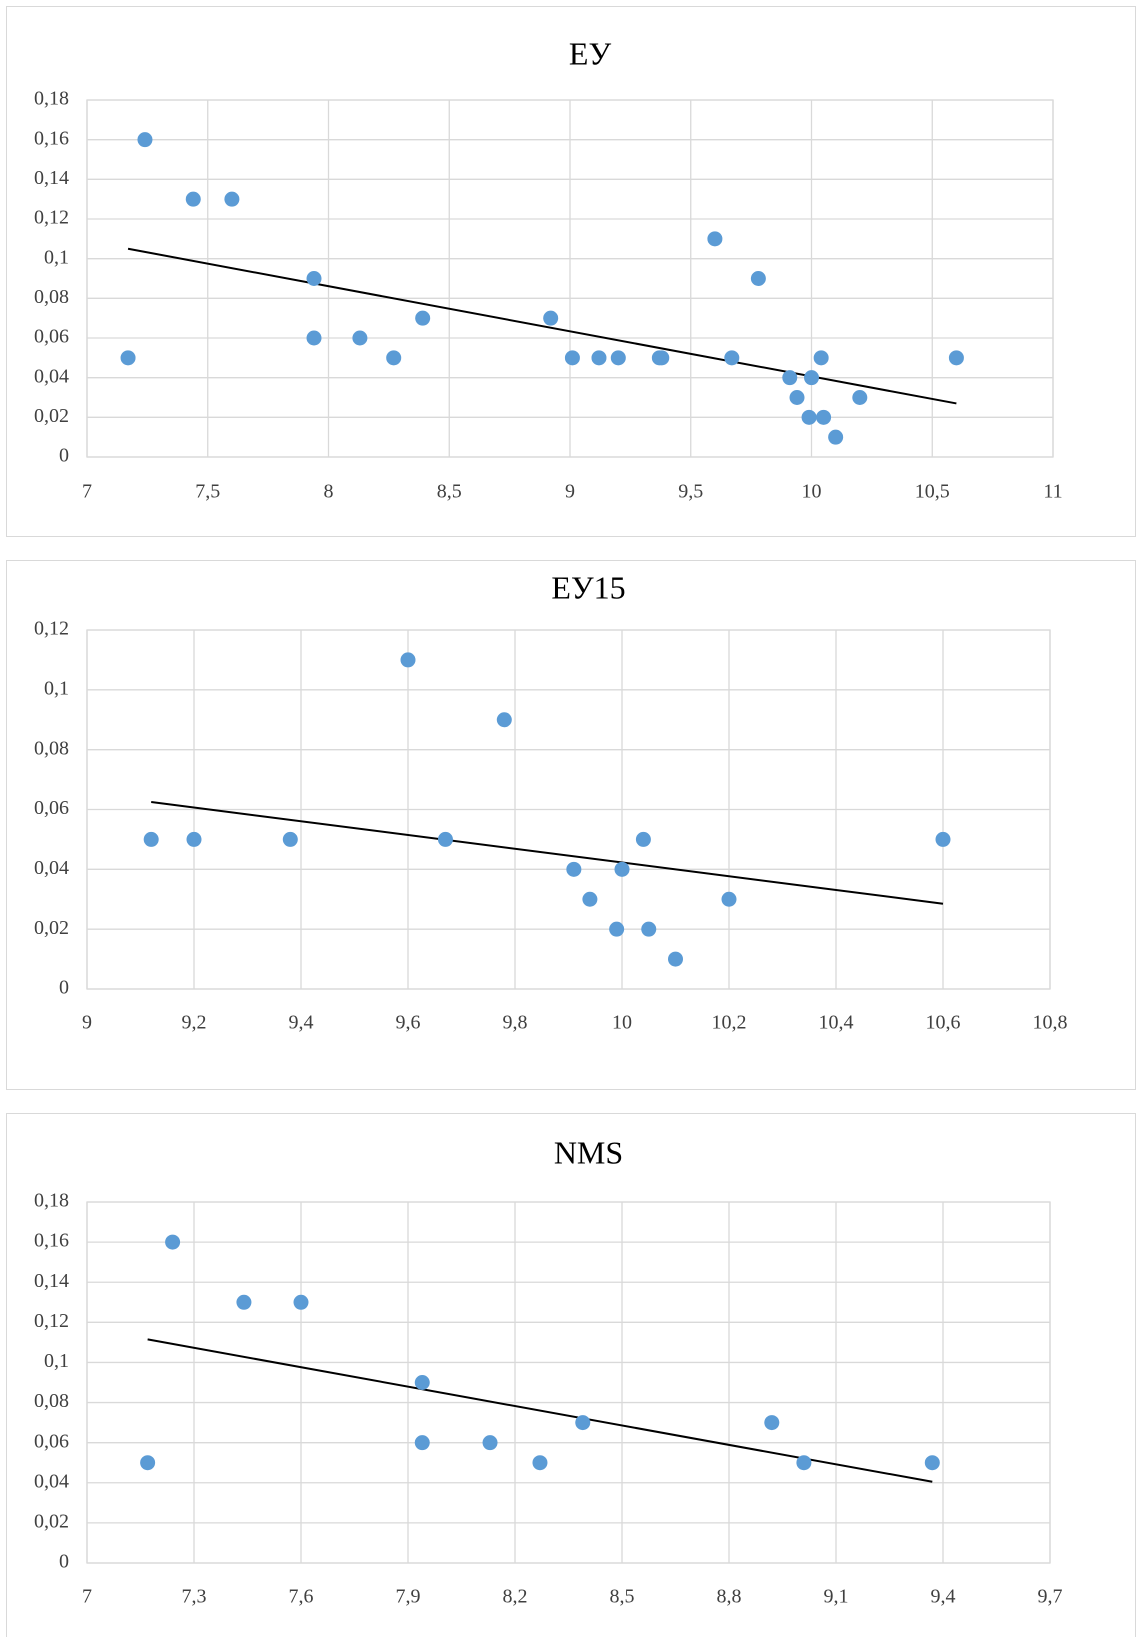 The width and height of the screenshot is (1136, 1638). Describe the element at coordinates (1050, 1597) in the screenshot. I see `x-tick-label: 9,7` at that location.